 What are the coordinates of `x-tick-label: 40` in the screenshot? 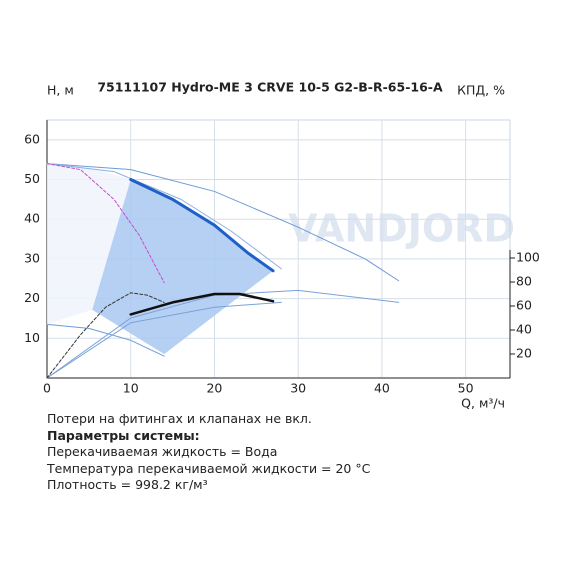 It's located at (382, 388).